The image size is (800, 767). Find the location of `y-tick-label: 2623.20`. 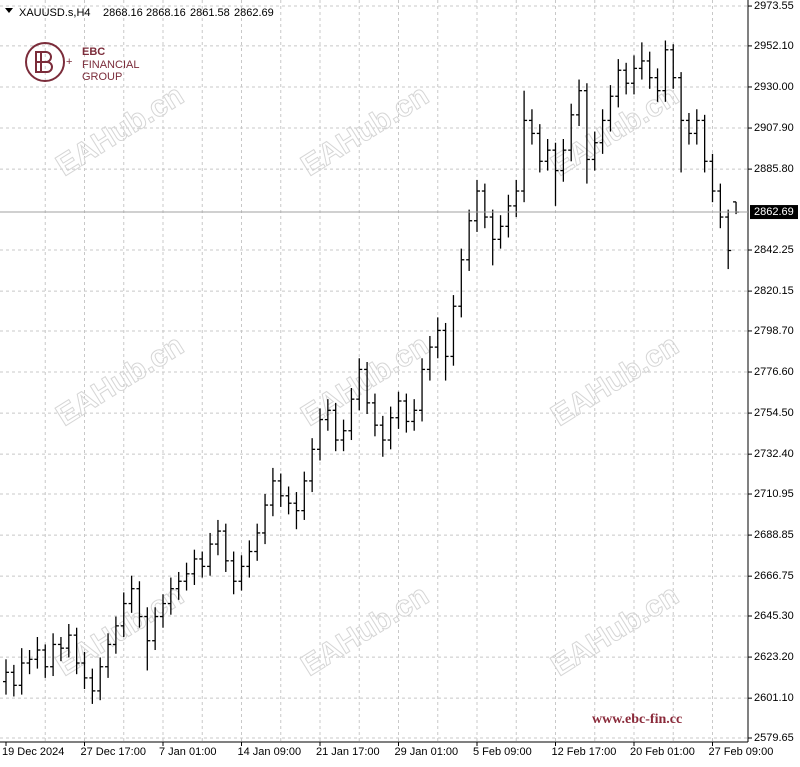

y-tick-label: 2623.20 is located at coordinates (774, 657).